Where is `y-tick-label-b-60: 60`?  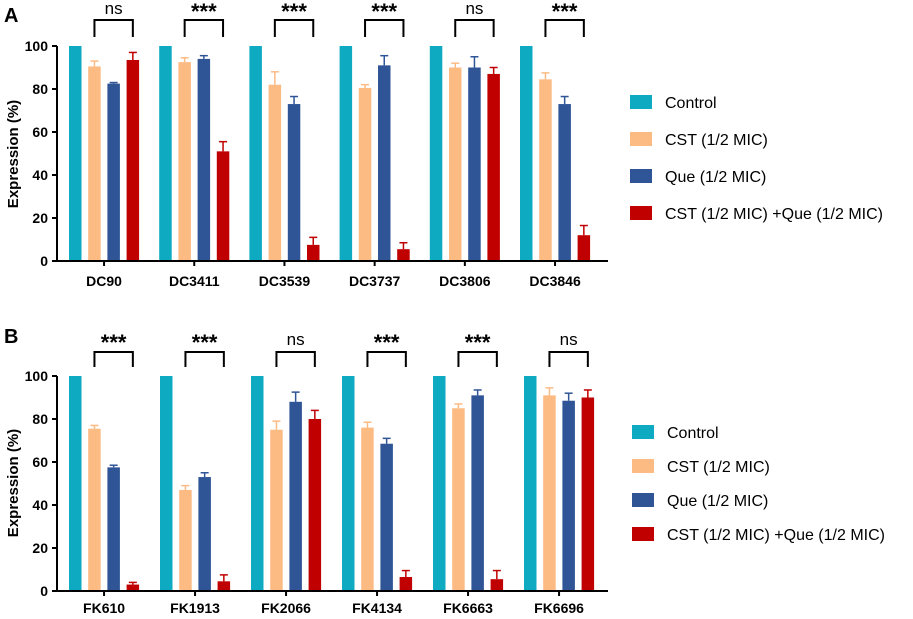 y-tick-label-b-60: 60 is located at coordinates (40, 462).